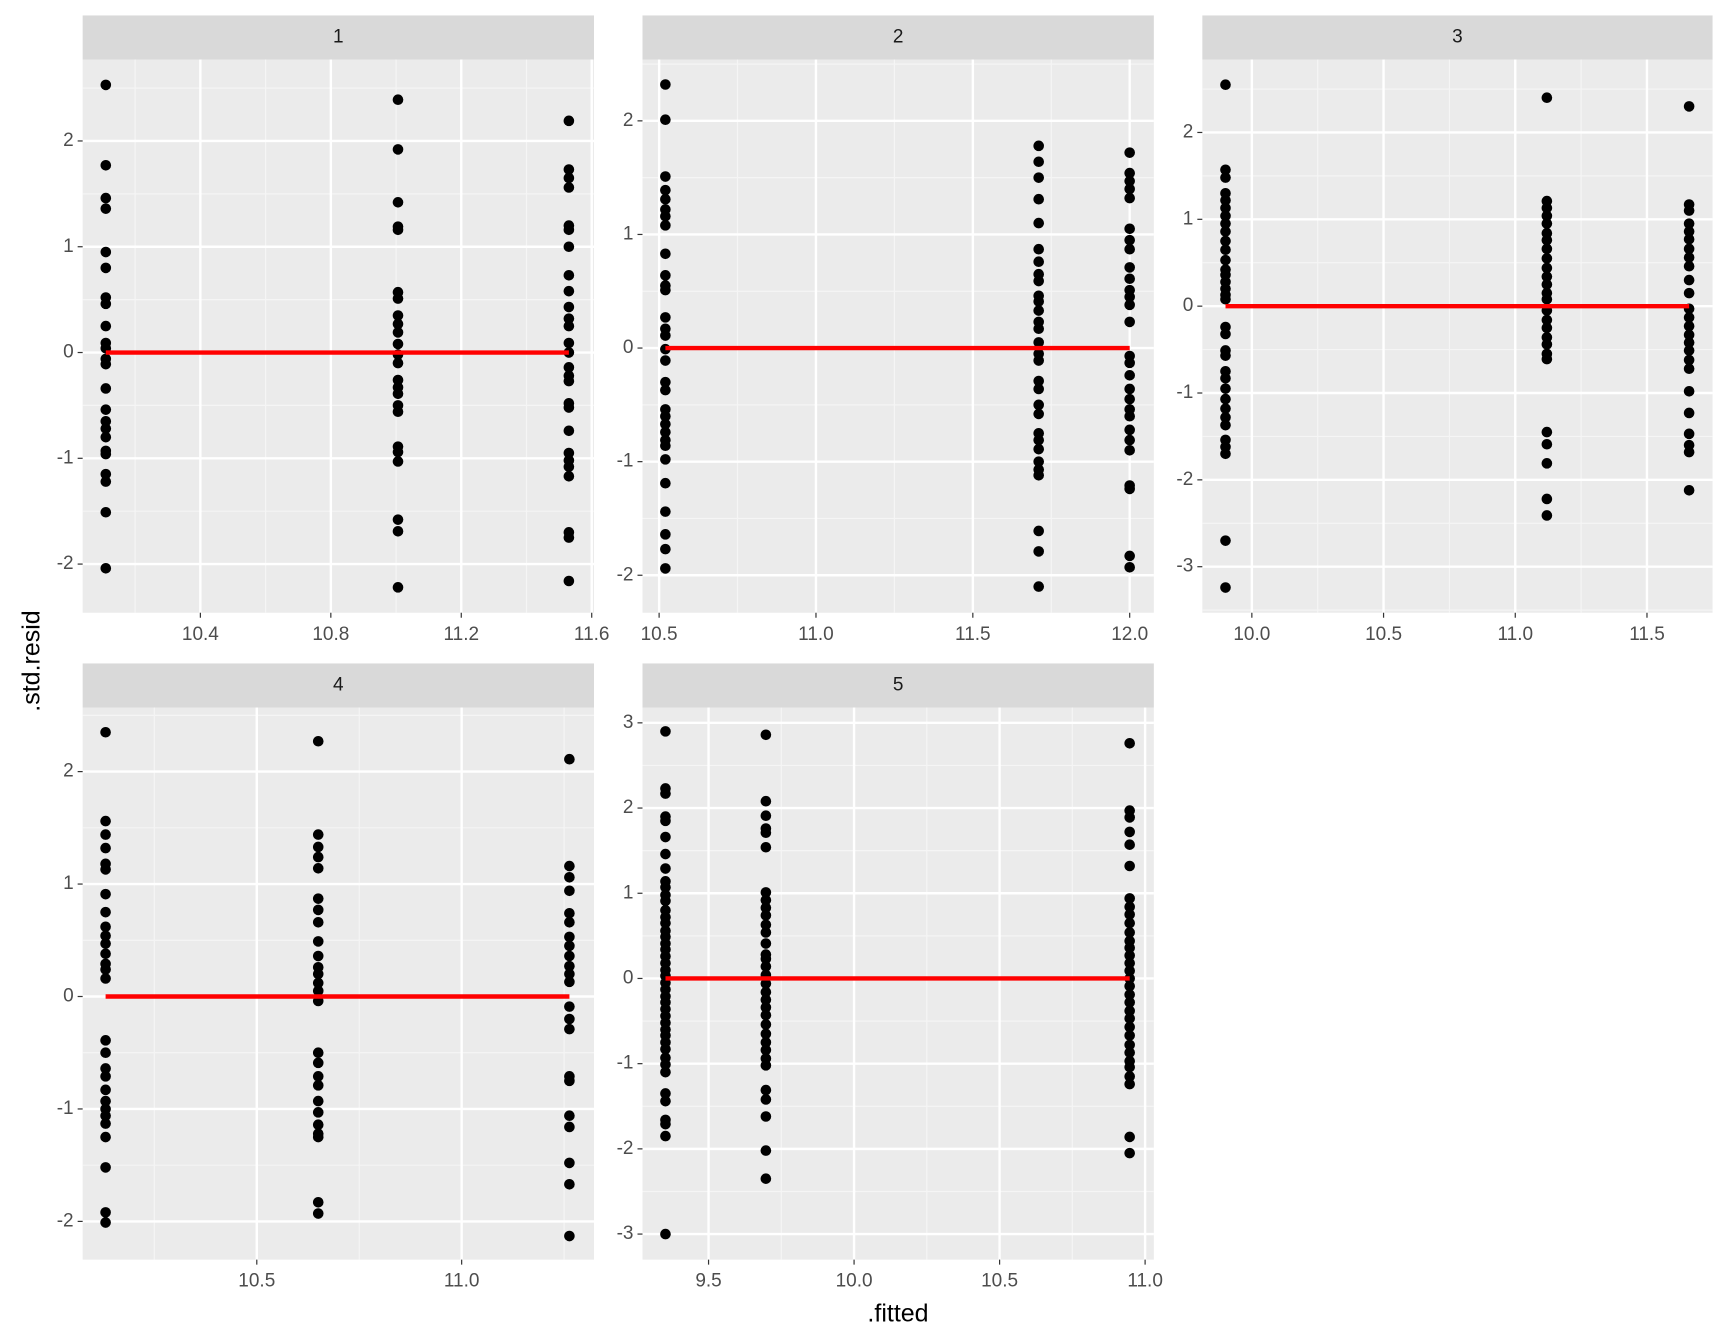 The height and width of the screenshot is (1344, 1728). What do you see at coordinates (898, 336) in the screenshot?
I see `plot-background` at bounding box center [898, 336].